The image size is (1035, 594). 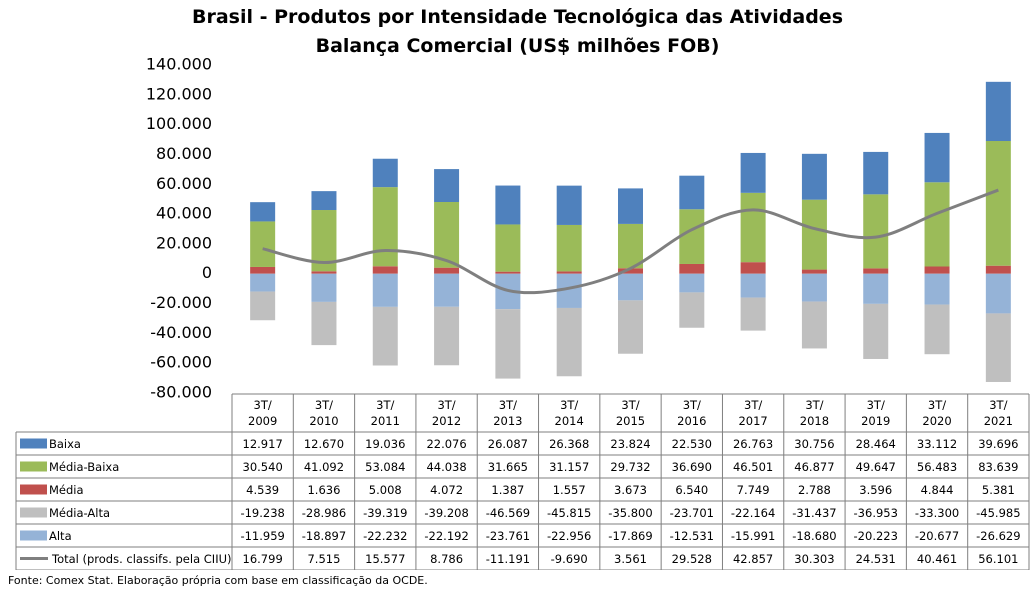 I want to click on series-name: Baixa, so click(x=65, y=444).